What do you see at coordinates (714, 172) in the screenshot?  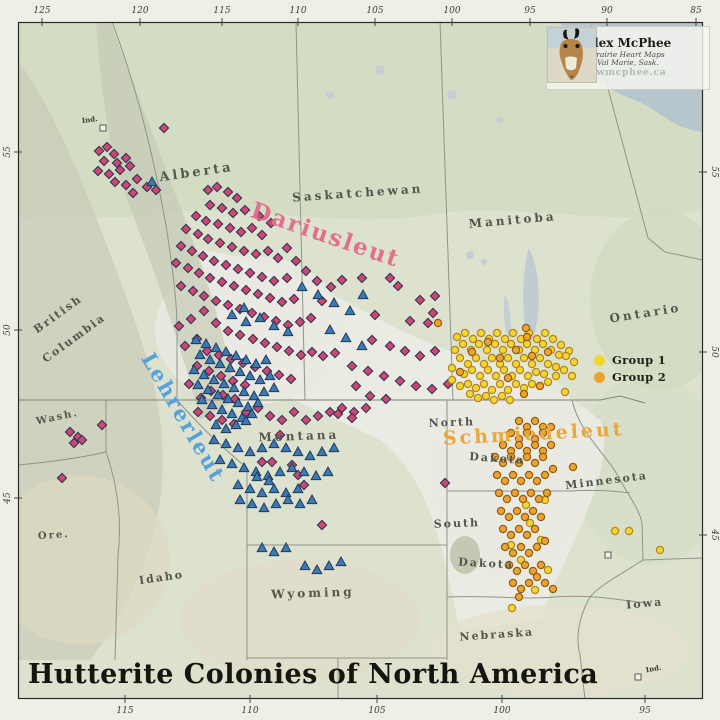 I see `graticule-tick-label: 55` at bounding box center [714, 172].